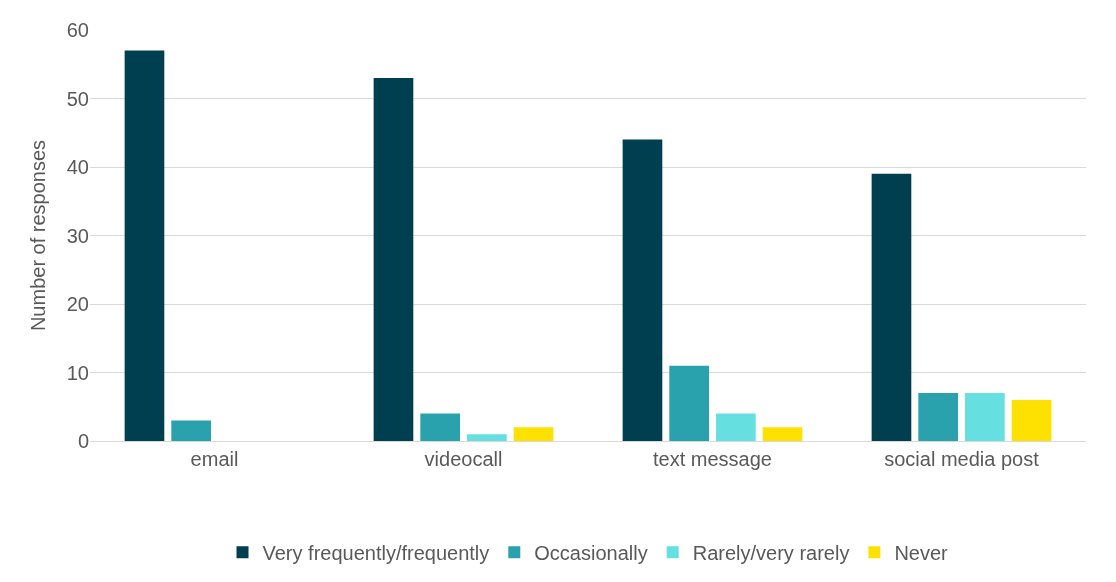 The width and height of the screenshot is (1116, 582). What do you see at coordinates (591, 552) in the screenshot?
I see `legend-label: Occasionally` at bounding box center [591, 552].